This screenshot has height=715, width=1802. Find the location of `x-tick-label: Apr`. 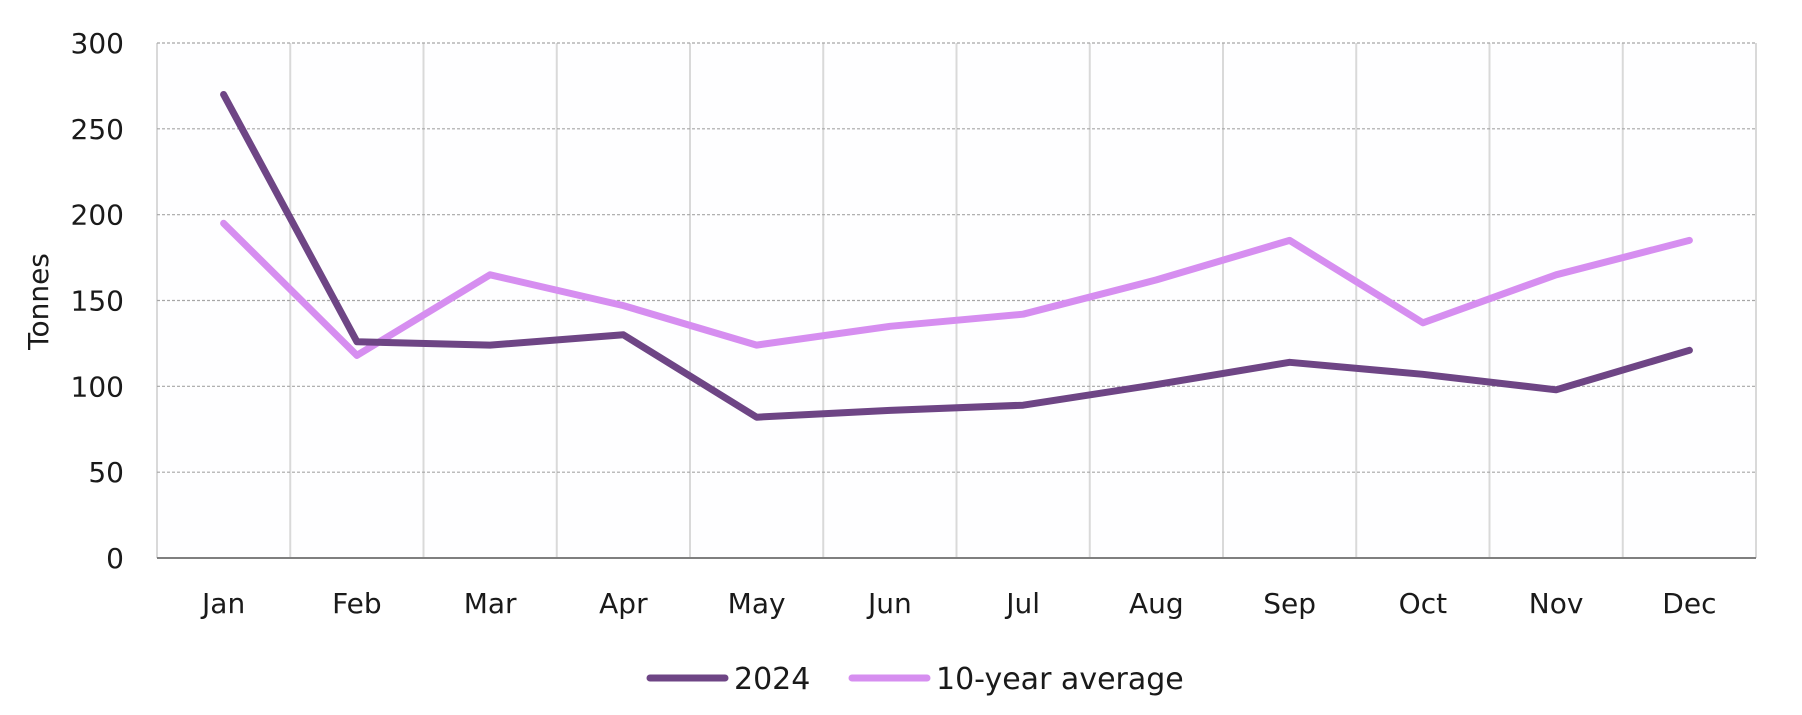

x-tick-label: Apr is located at coordinates (623, 603).